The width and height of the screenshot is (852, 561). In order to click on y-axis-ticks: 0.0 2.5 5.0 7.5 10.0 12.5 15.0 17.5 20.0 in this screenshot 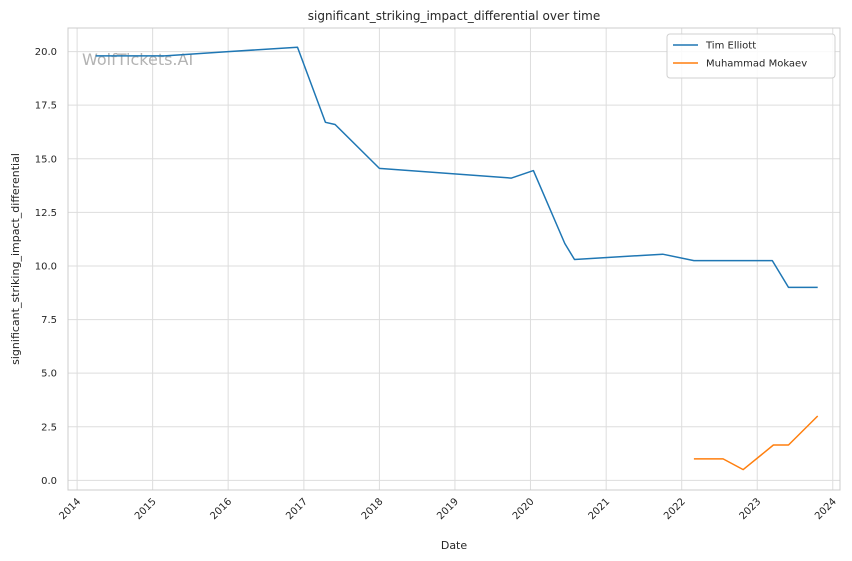, I will do `click(46, 267)`.